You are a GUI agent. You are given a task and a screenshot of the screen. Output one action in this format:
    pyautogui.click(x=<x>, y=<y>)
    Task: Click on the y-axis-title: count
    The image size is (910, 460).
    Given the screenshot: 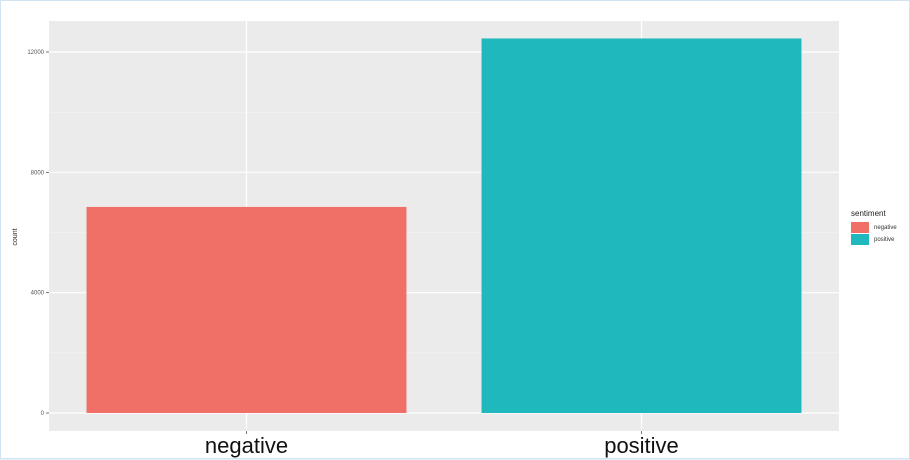 What is the action you would take?
    pyautogui.click(x=15, y=236)
    